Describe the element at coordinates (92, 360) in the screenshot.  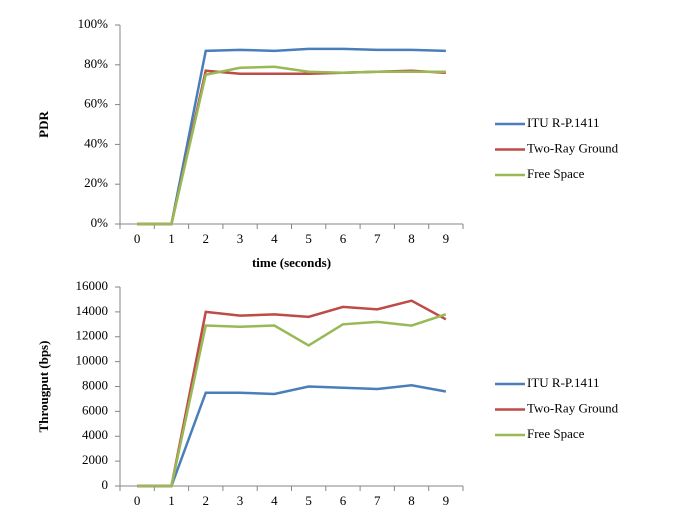
I see `y-tick-label: 10000` at that location.